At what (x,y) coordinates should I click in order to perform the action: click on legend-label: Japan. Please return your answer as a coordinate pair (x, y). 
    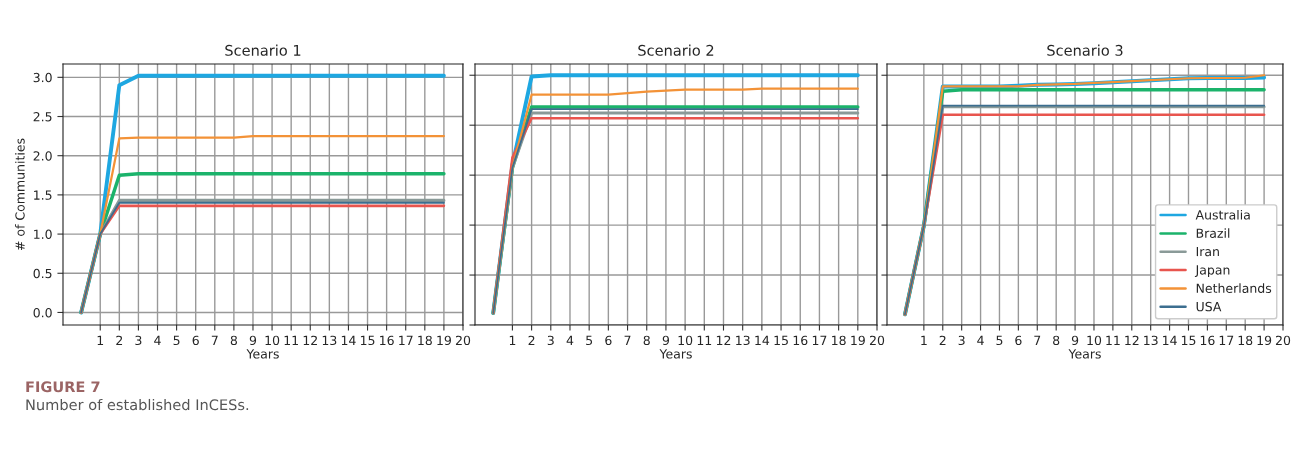
    Looking at the image, I should click on (1212, 271).